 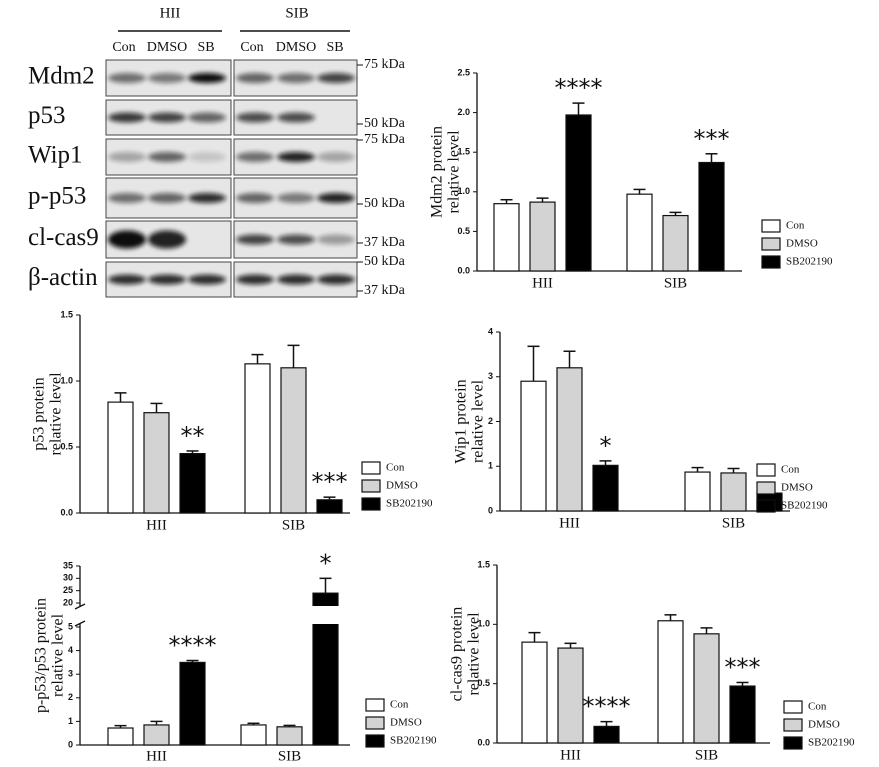 I want to click on lane-label: DMSO, so click(x=167, y=47).